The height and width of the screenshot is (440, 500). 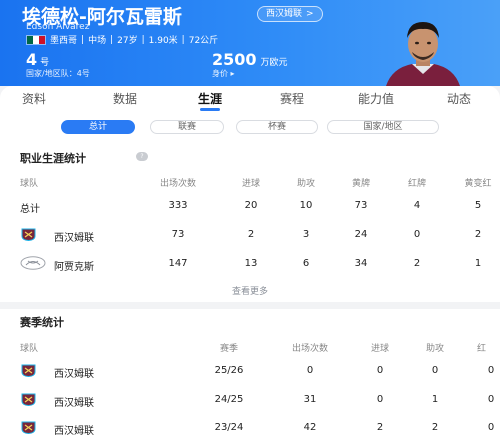 I want to click on career-row-assists: 6, so click(x=306, y=263).